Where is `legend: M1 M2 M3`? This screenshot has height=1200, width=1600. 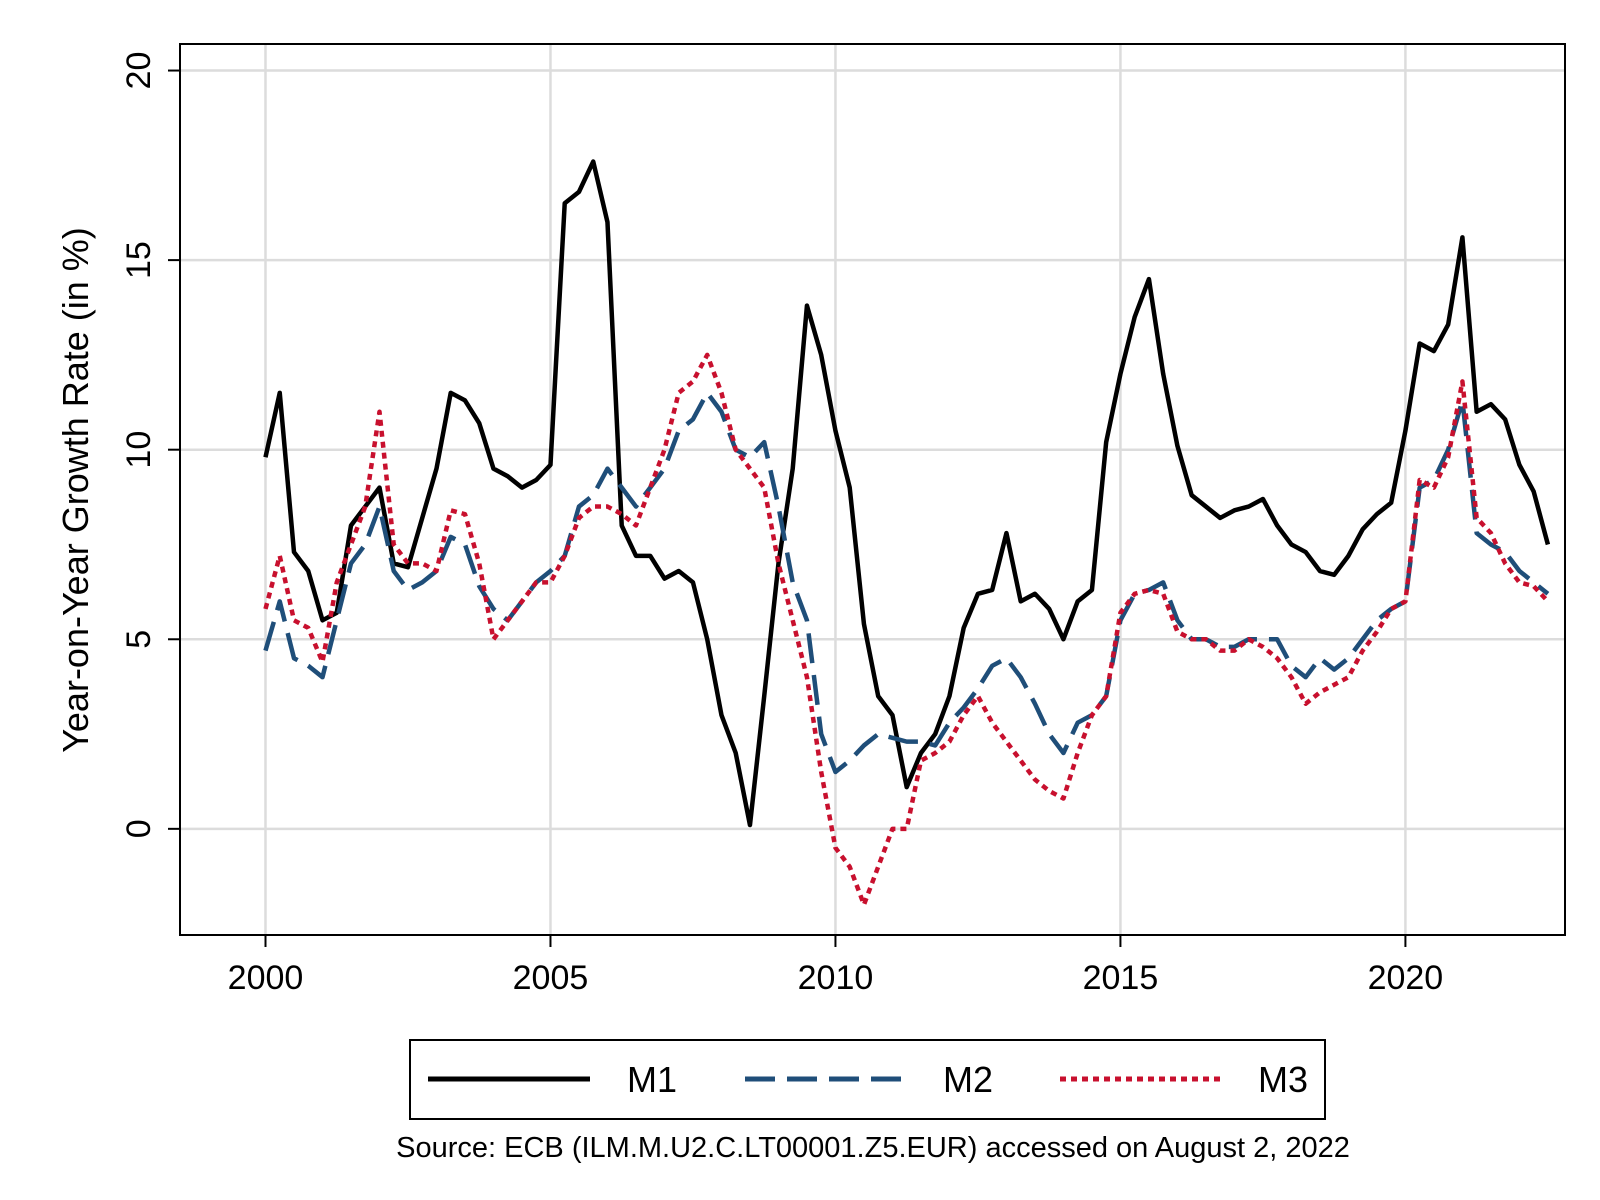 legend: M1 M2 M3 is located at coordinates (867, 1079).